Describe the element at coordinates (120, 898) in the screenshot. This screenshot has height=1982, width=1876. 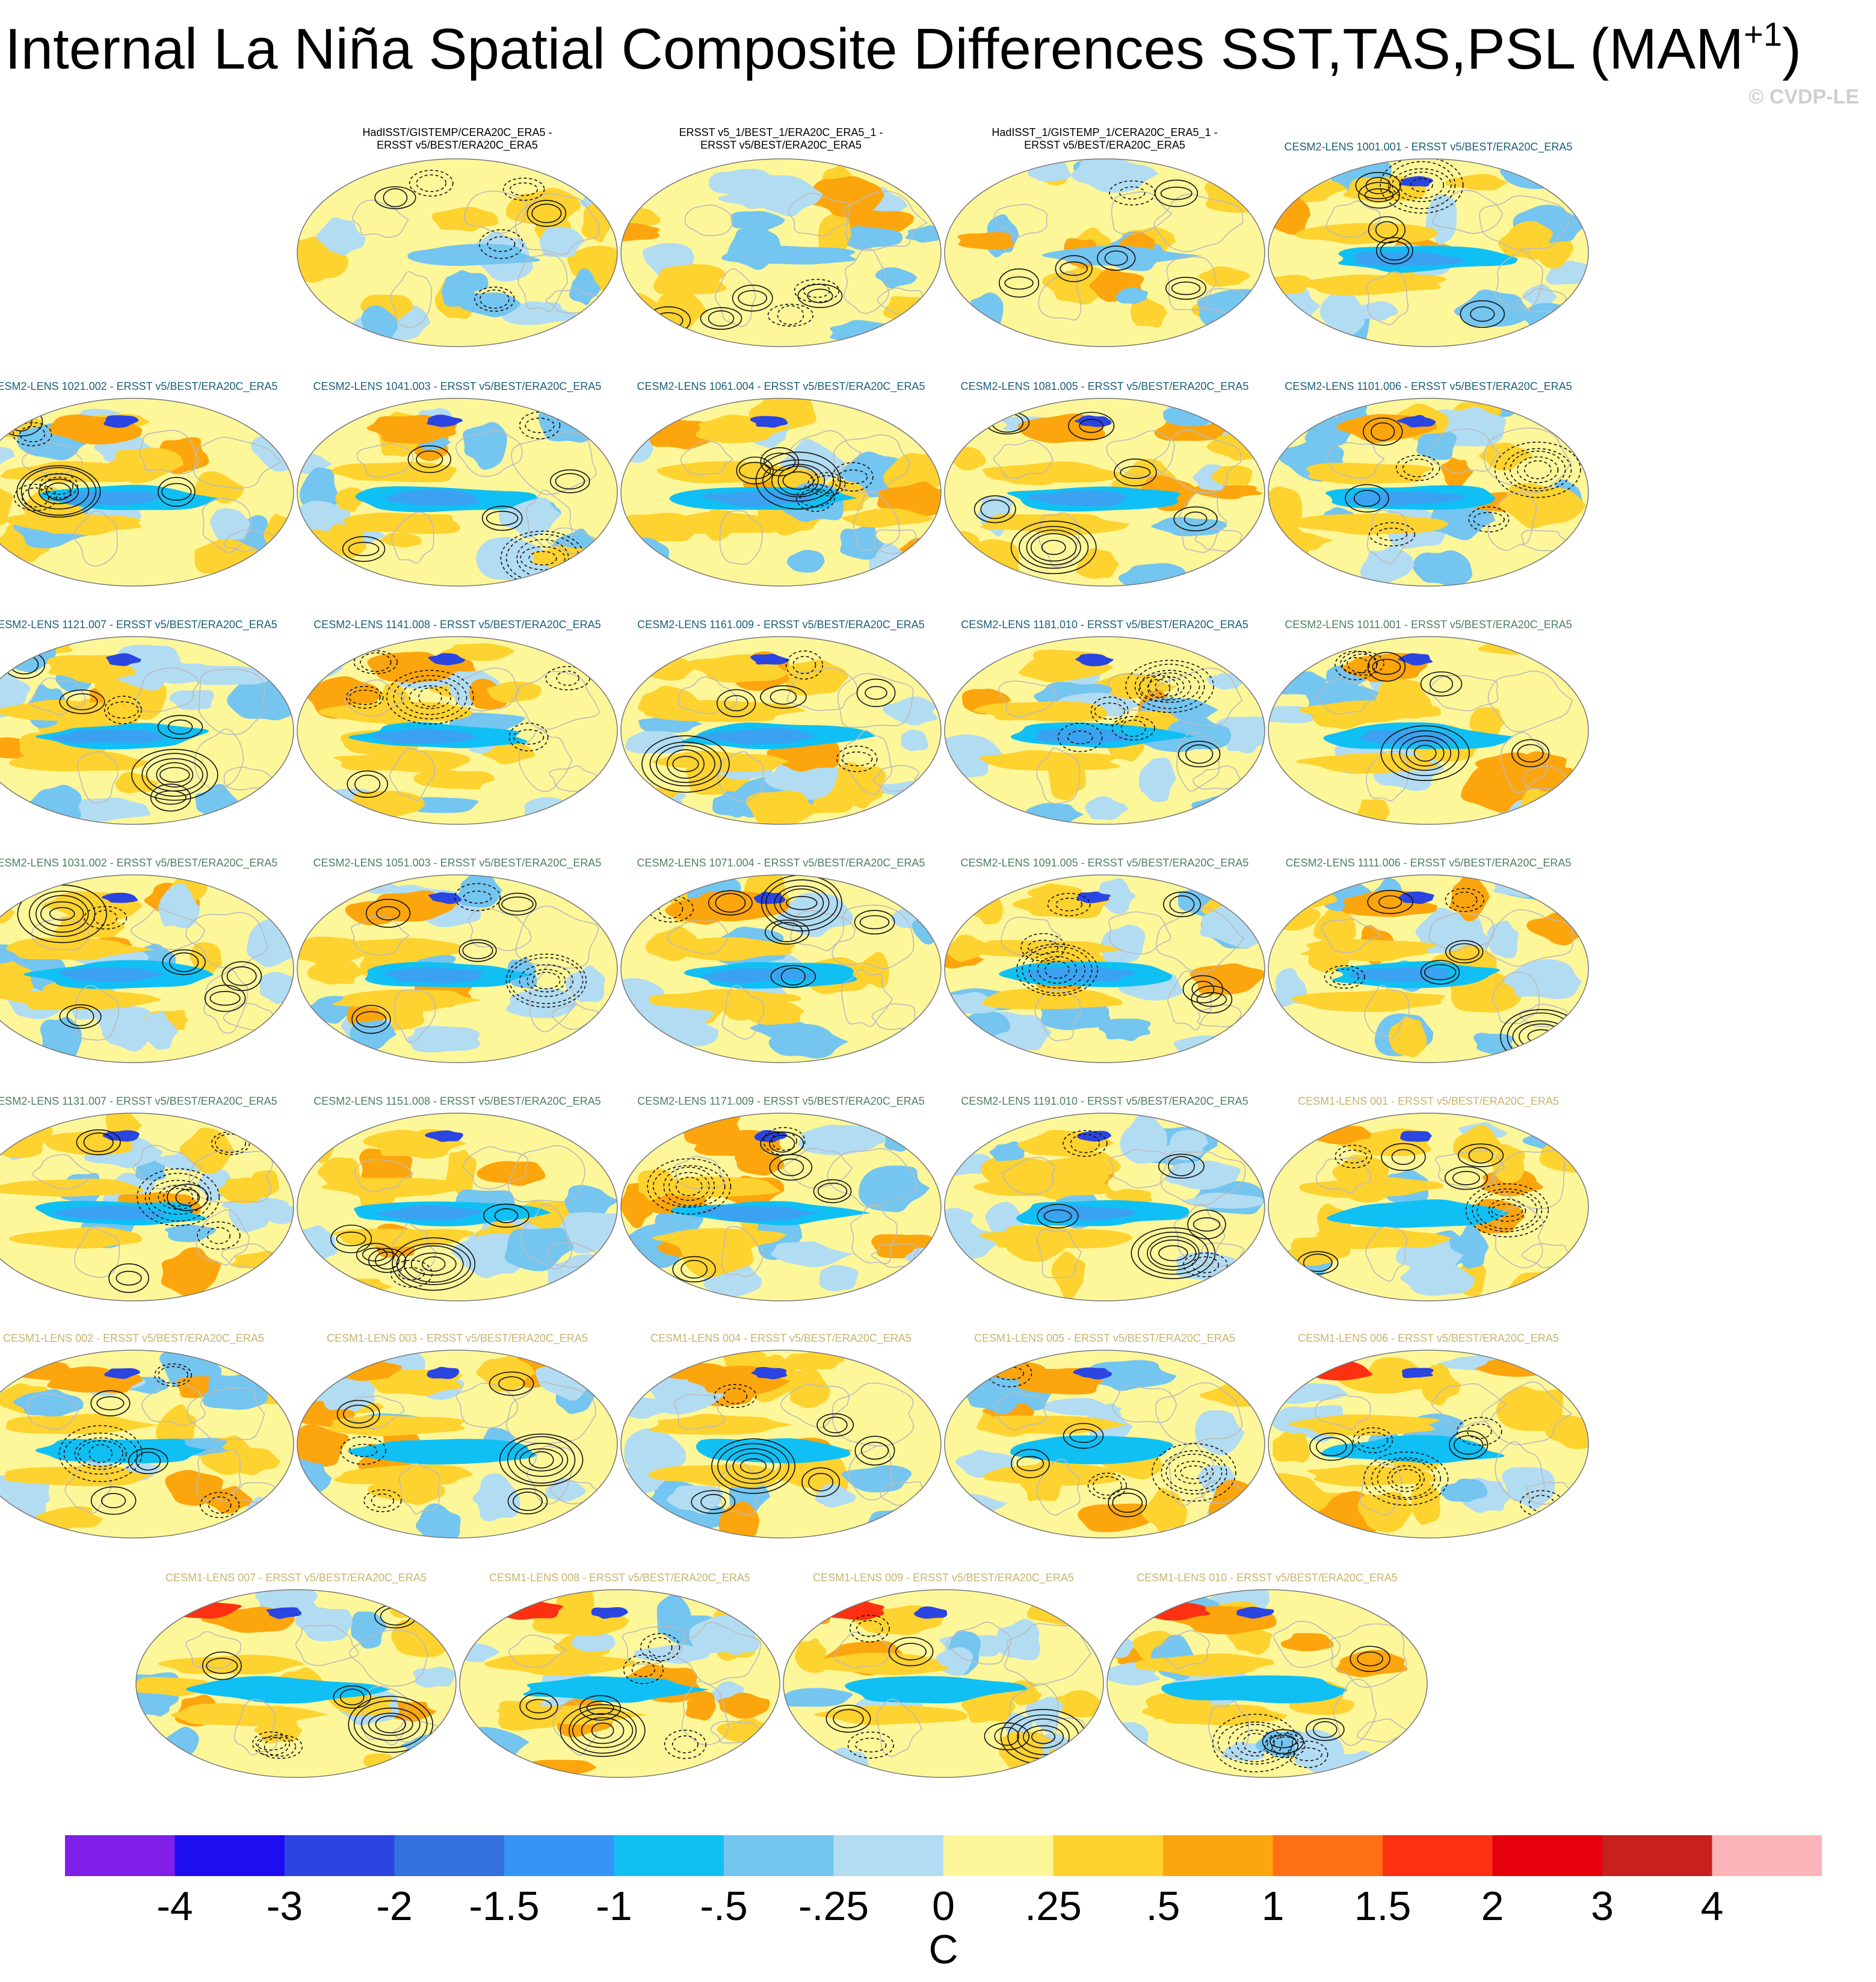
I see `high-latitude-cold` at that location.